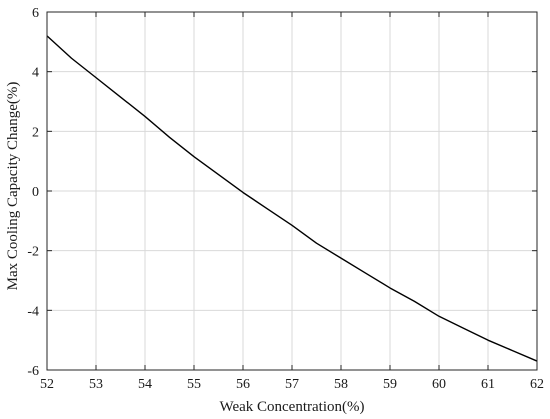 Image resolution: width=550 pixels, height=419 pixels. Describe the element at coordinates (341, 384) in the screenshot. I see `x-tick-label: 58` at that location.